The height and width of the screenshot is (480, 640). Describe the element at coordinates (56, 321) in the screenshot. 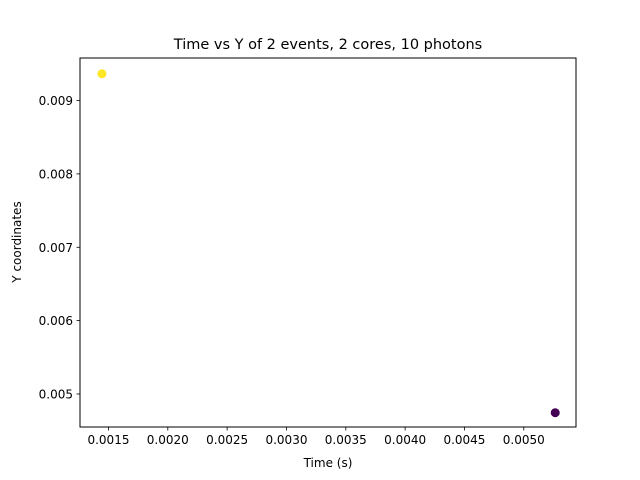

I see `y-tick-label: 0.006` at that location.